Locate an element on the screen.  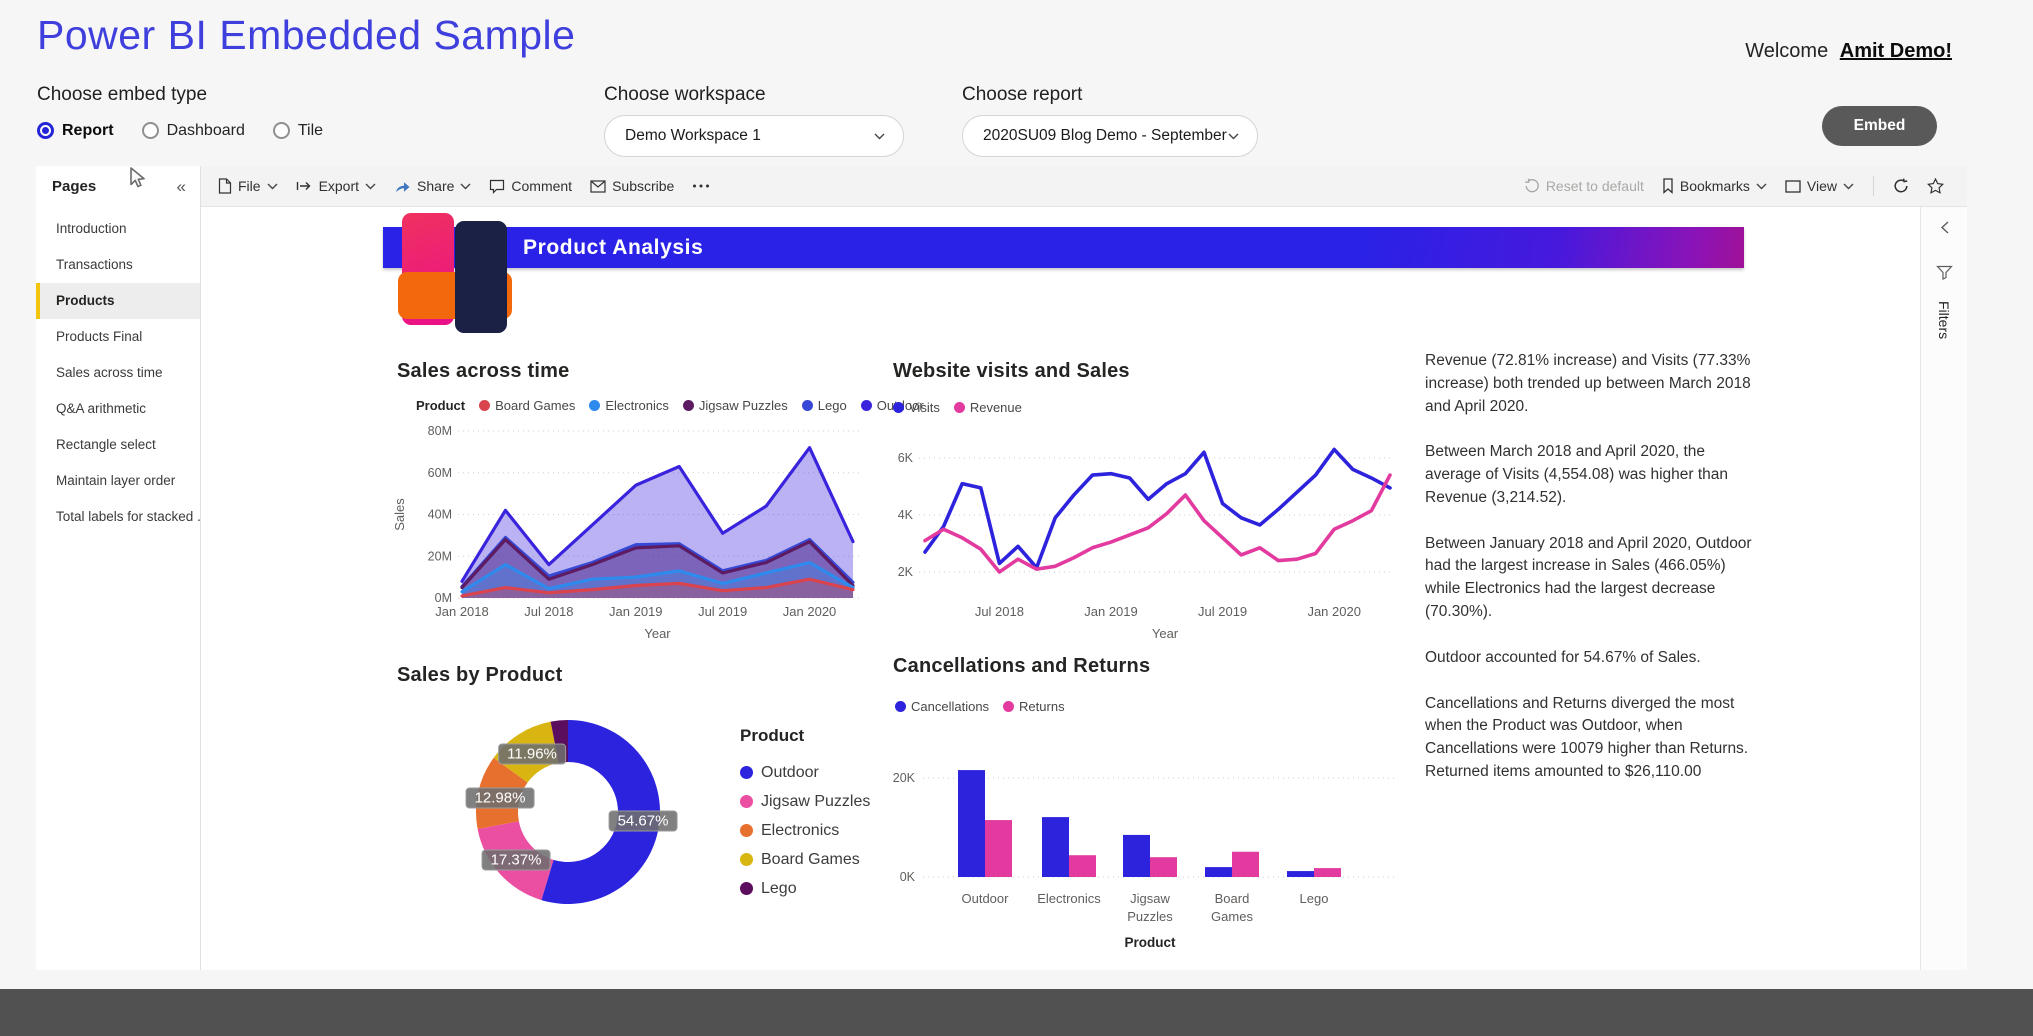
pages-sidebar-header: Pages « is located at coordinates (118, 184).